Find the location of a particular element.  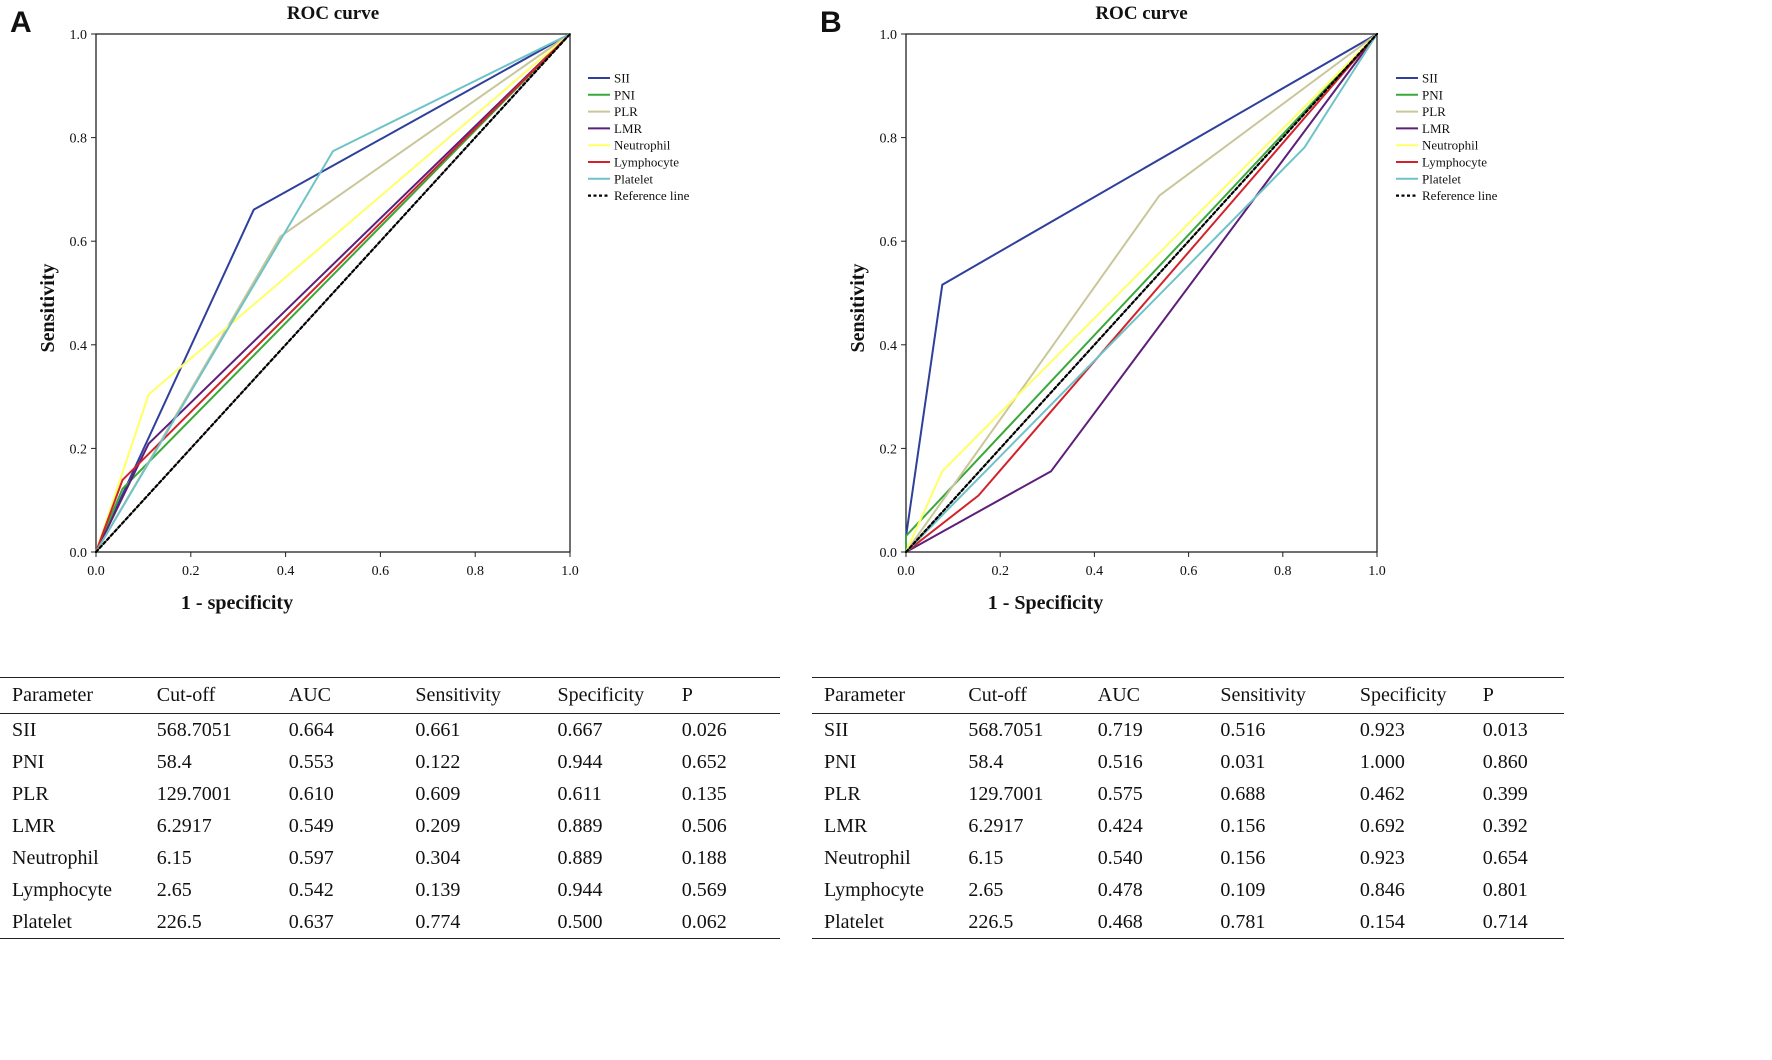

x-tick-label: 0.4 is located at coordinates (286, 571).